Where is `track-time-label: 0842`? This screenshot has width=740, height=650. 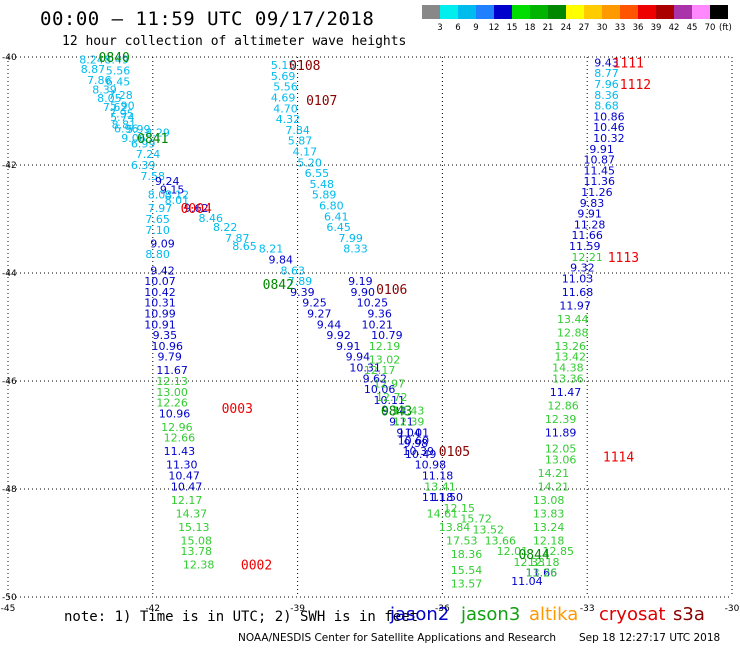
track-time-label: 0842 is located at coordinates (278, 285).